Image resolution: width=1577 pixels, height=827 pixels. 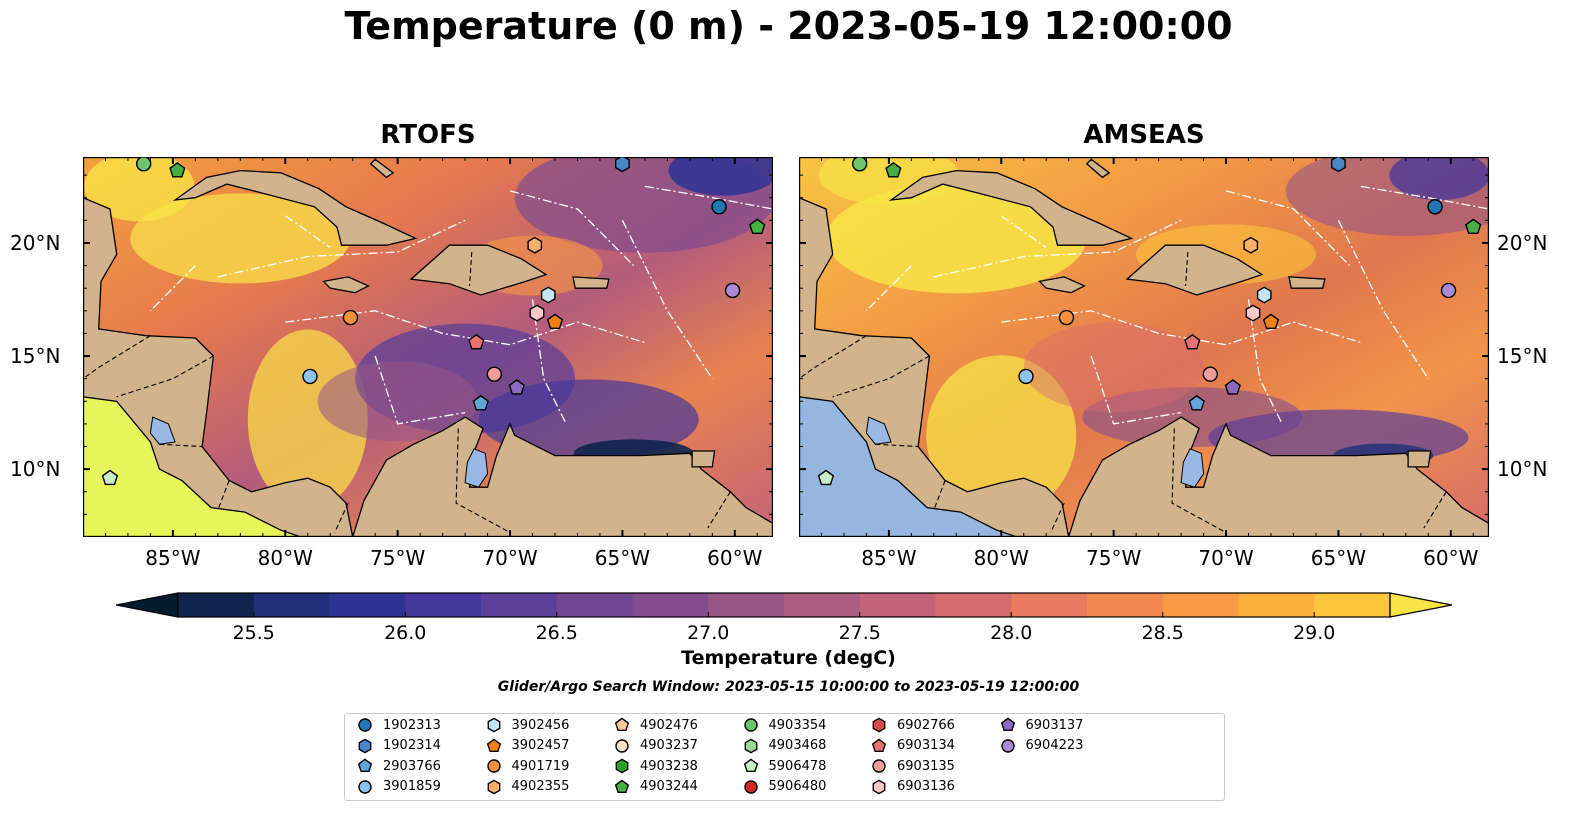 What do you see at coordinates (788, 658) in the screenshot?
I see `colorbar-label: Temperature (degC)` at bounding box center [788, 658].